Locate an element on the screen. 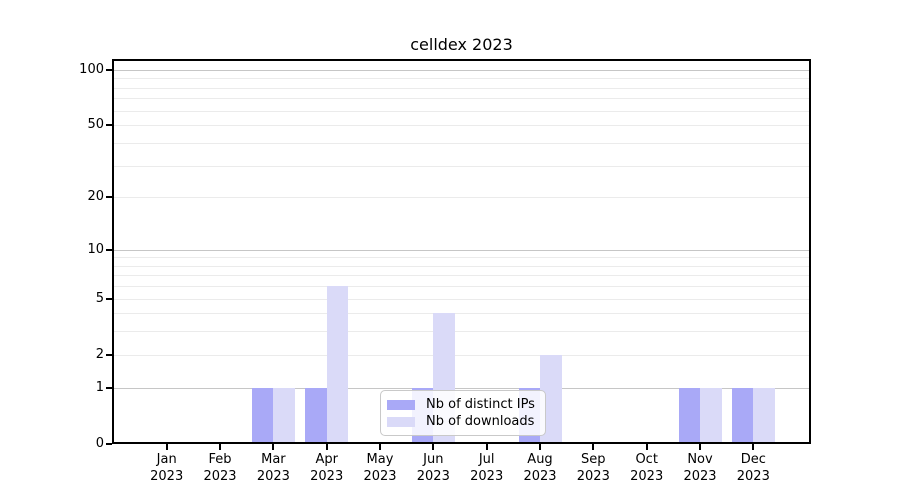 The height and width of the screenshot is (500, 900). x-tick-oct is located at coordinates (646, 447).